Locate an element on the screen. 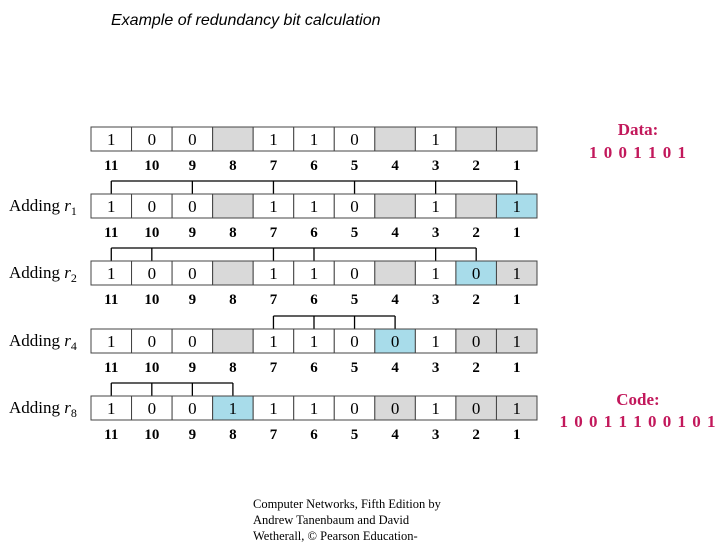 This screenshot has width=720, height=544. code-label: Code: is located at coordinates (637, 399).